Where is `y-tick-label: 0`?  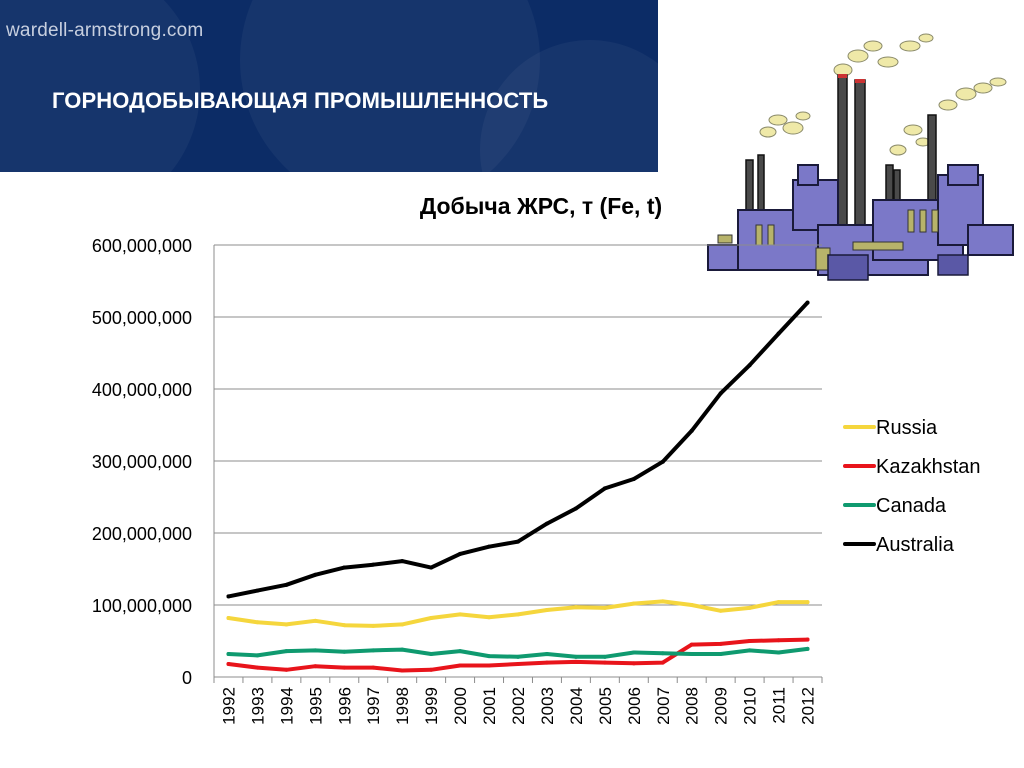
y-tick-label: 0 is located at coordinates (187, 678).